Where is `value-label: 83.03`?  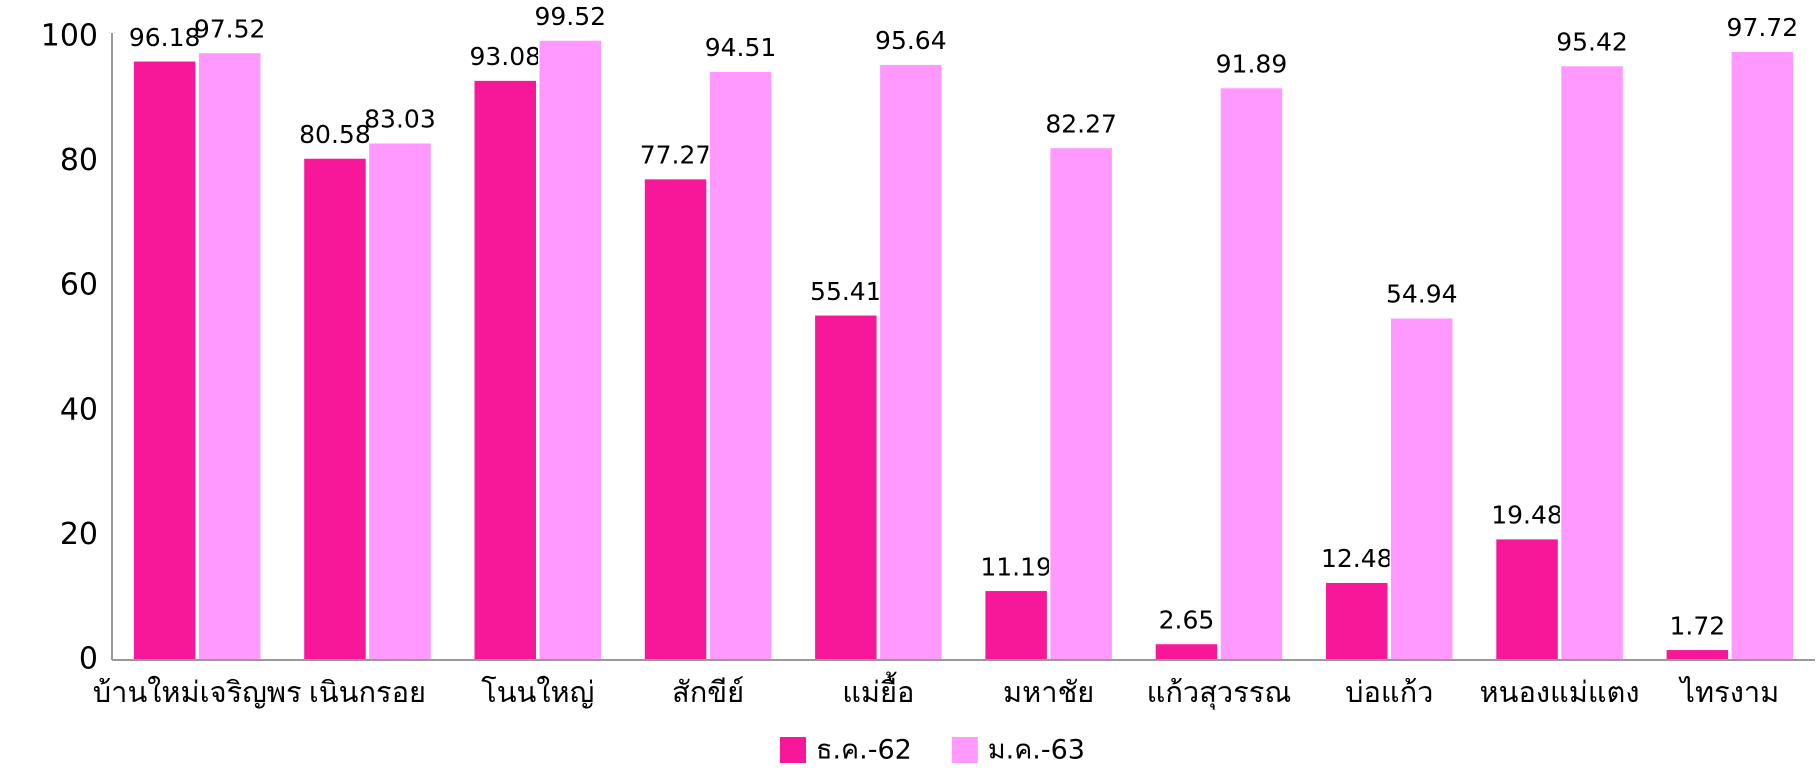
value-label: 83.03 is located at coordinates (400, 119).